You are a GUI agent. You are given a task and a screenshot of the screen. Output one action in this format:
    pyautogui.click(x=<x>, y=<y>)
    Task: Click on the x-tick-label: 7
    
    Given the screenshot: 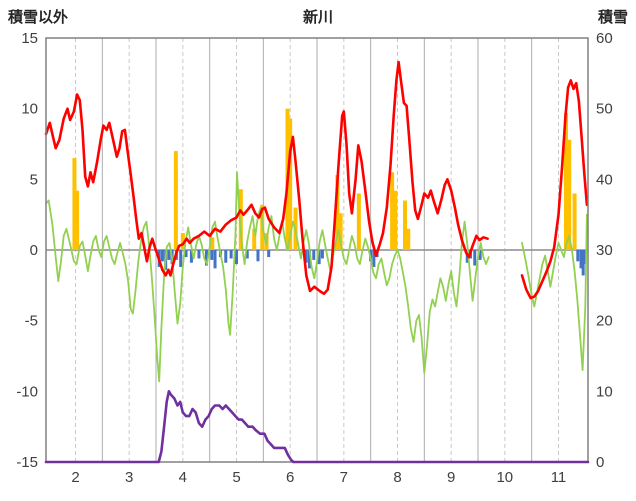 What is the action you would take?
    pyautogui.click(x=344, y=477)
    